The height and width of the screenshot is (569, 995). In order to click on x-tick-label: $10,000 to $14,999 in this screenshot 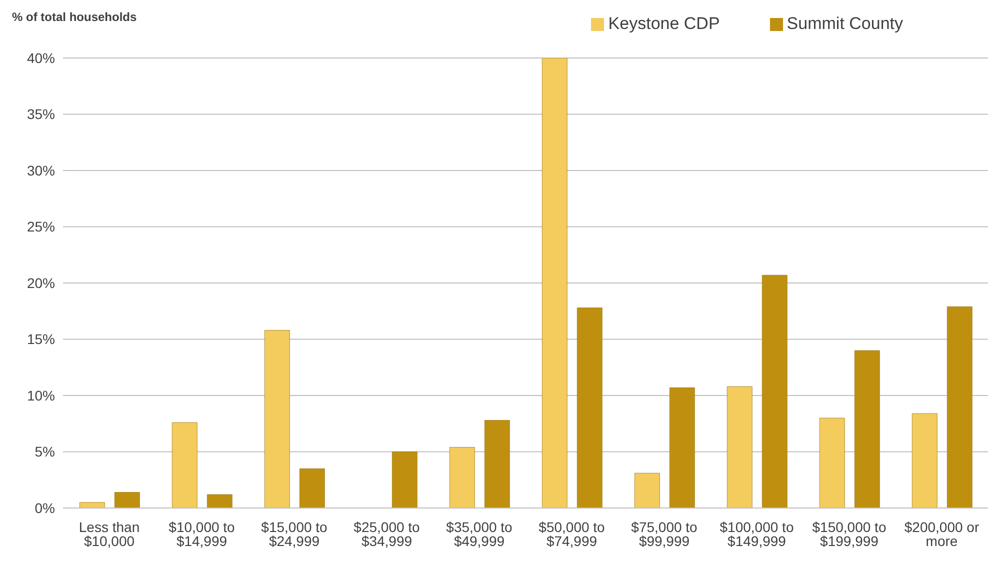, I will do `click(202, 533)`.